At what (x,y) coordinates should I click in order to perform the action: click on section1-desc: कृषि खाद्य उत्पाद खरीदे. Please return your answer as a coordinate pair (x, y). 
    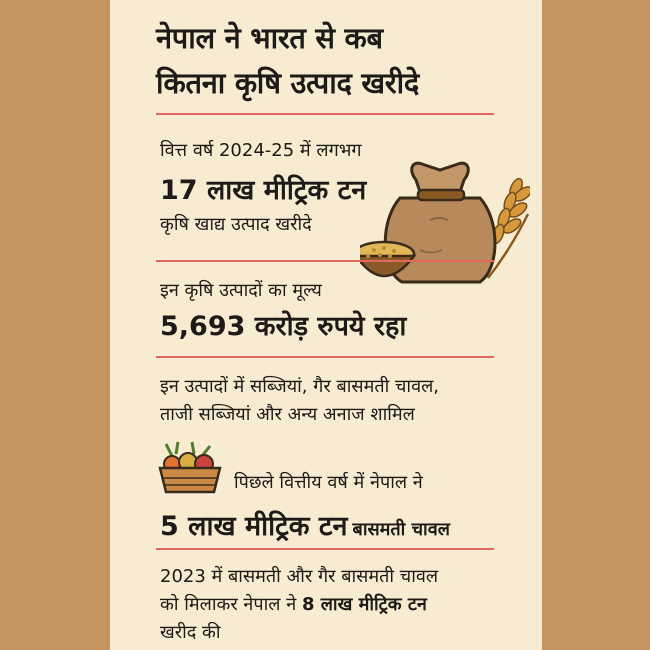
    Looking at the image, I should click on (236, 224).